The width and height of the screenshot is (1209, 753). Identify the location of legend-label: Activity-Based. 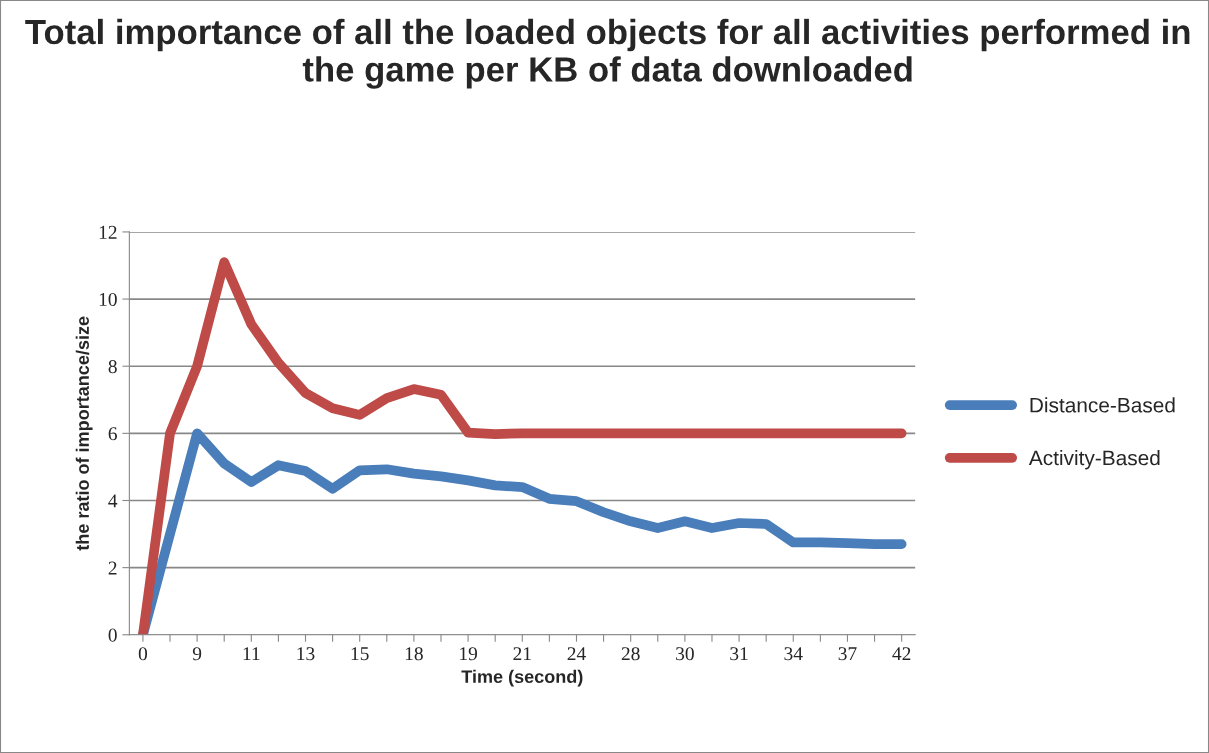
(1094, 460).